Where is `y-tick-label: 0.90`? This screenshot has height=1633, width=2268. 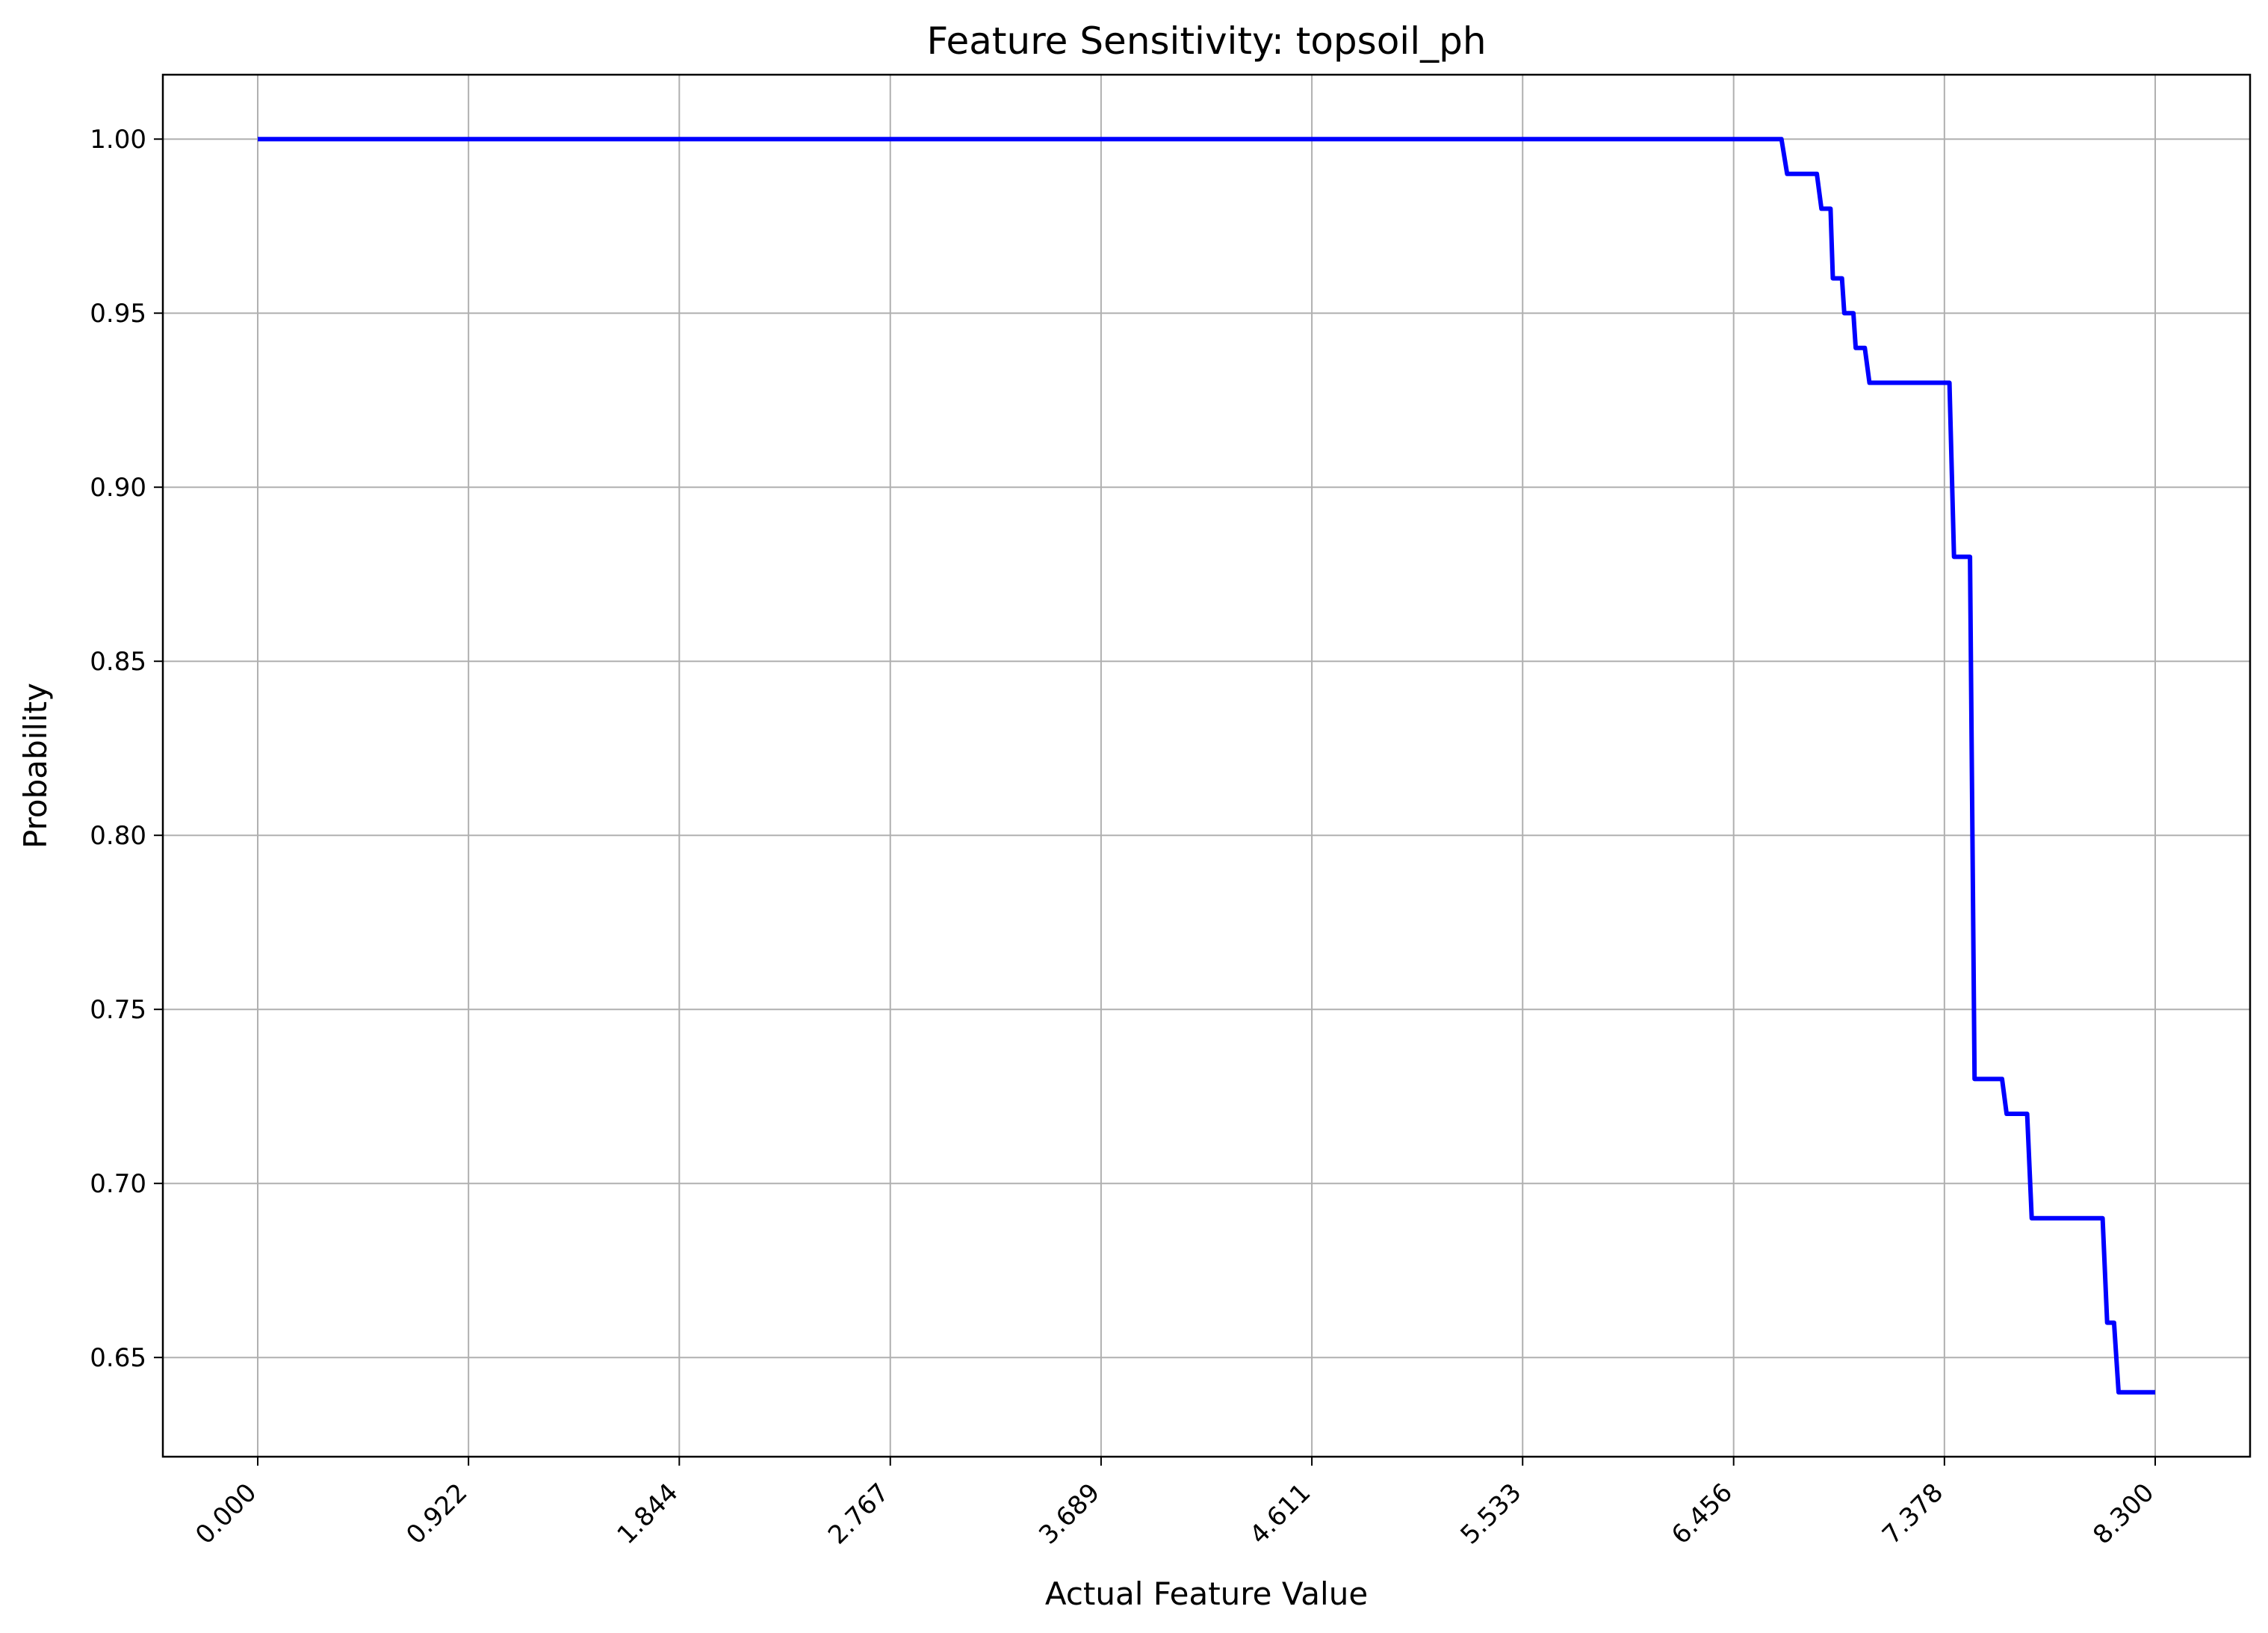 y-tick-label: 0.90 is located at coordinates (118, 488).